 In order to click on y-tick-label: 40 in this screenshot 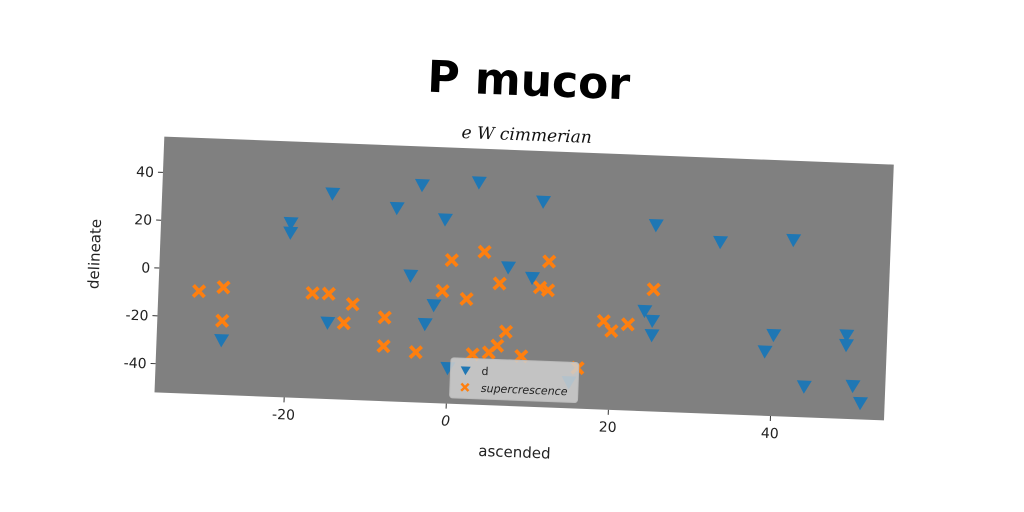, I will do `click(145, 172)`.